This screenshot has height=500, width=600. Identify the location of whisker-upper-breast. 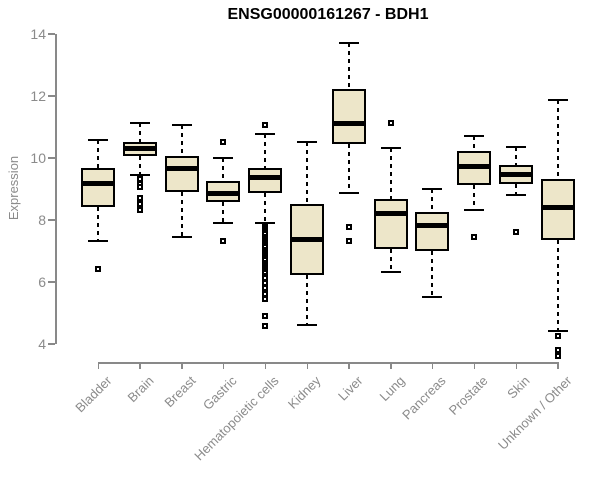
(181, 140).